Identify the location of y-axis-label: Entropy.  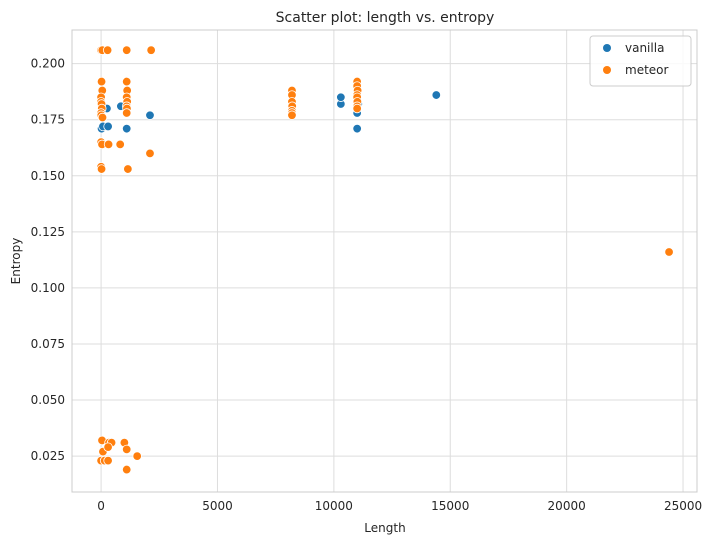
(16, 261).